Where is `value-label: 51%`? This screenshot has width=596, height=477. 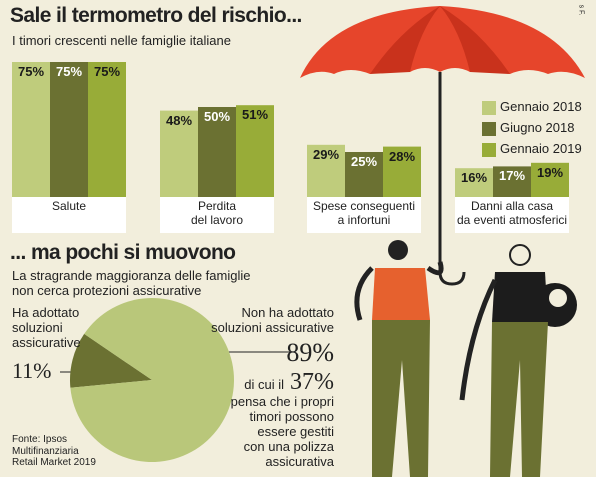
value-label: 51% is located at coordinates (255, 115).